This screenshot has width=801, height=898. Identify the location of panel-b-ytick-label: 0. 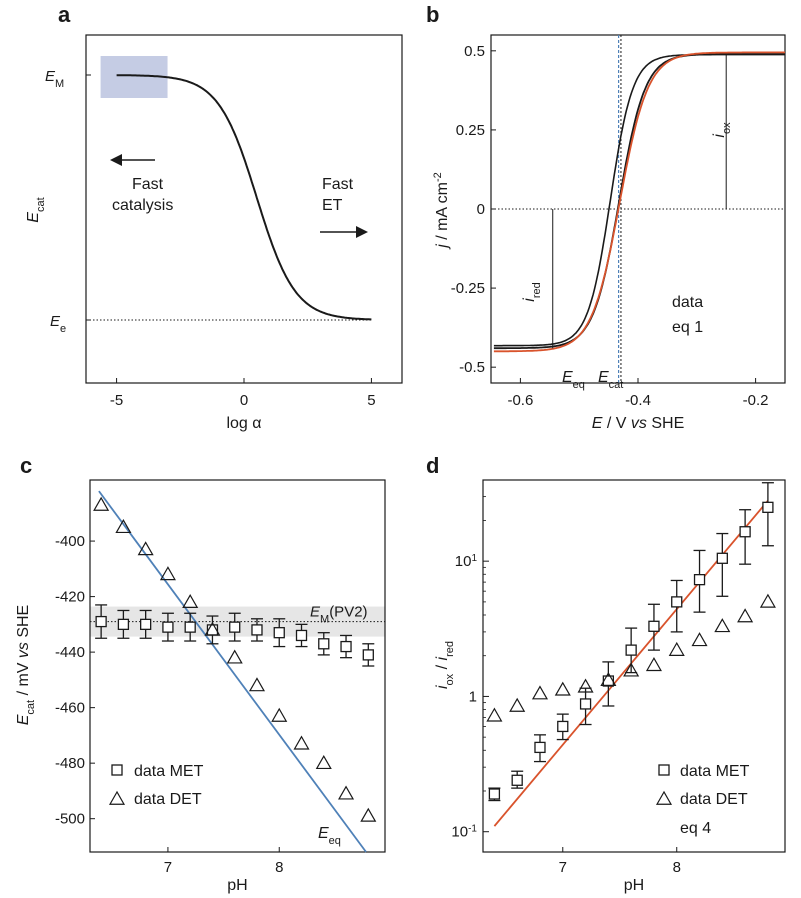
(481, 209).